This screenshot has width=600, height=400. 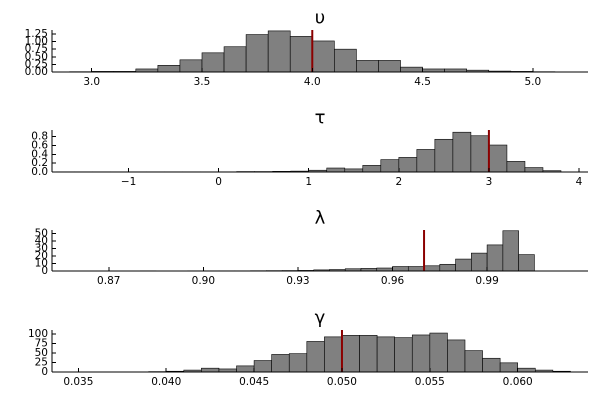 What do you see at coordinates (41, 256) in the screenshot?
I see `y-tick-label: 20` at bounding box center [41, 256].